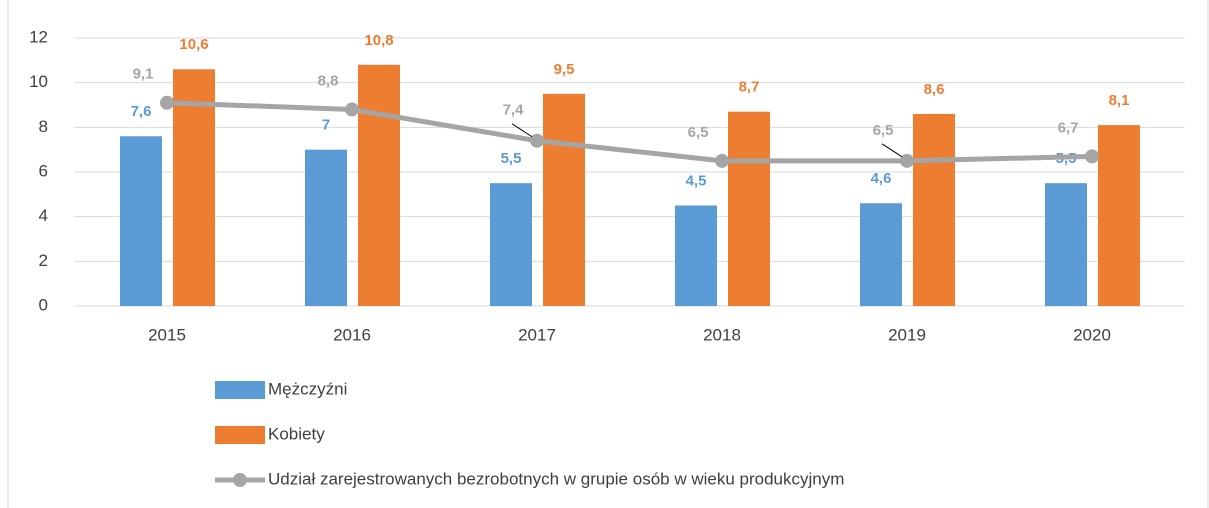  What do you see at coordinates (1068, 127) in the screenshot?
I see `value-label: 6,7` at bounding box center [1068, 127].